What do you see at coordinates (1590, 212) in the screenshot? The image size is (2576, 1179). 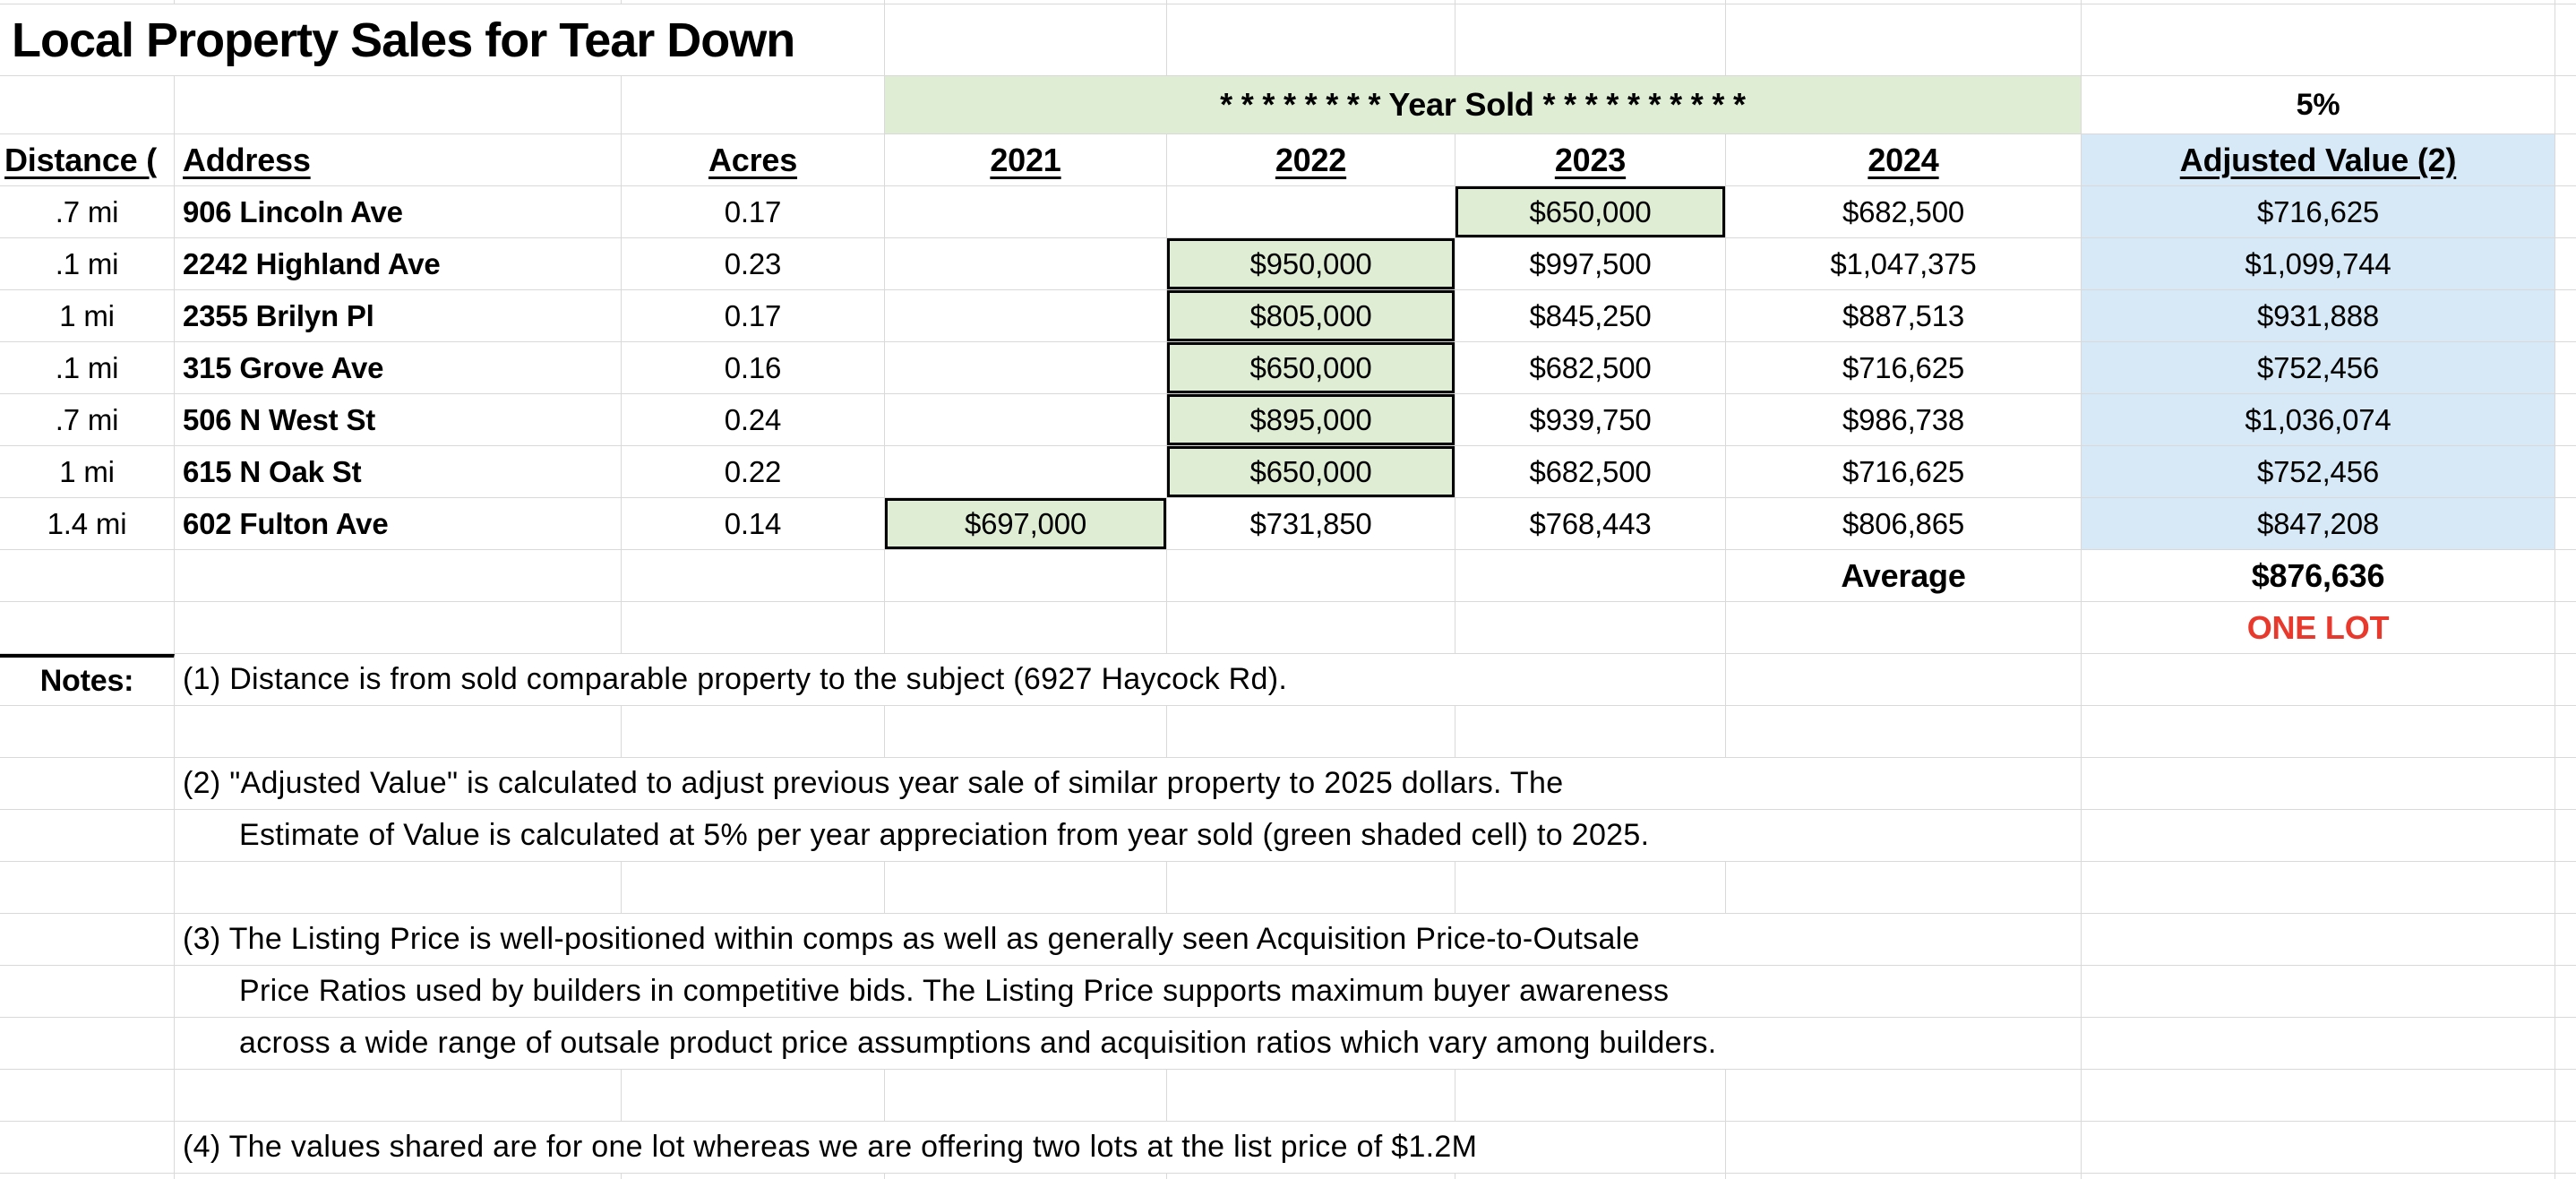 I see `price-2023-cell-sold: $650,000` at bounding box center [1590, 212].